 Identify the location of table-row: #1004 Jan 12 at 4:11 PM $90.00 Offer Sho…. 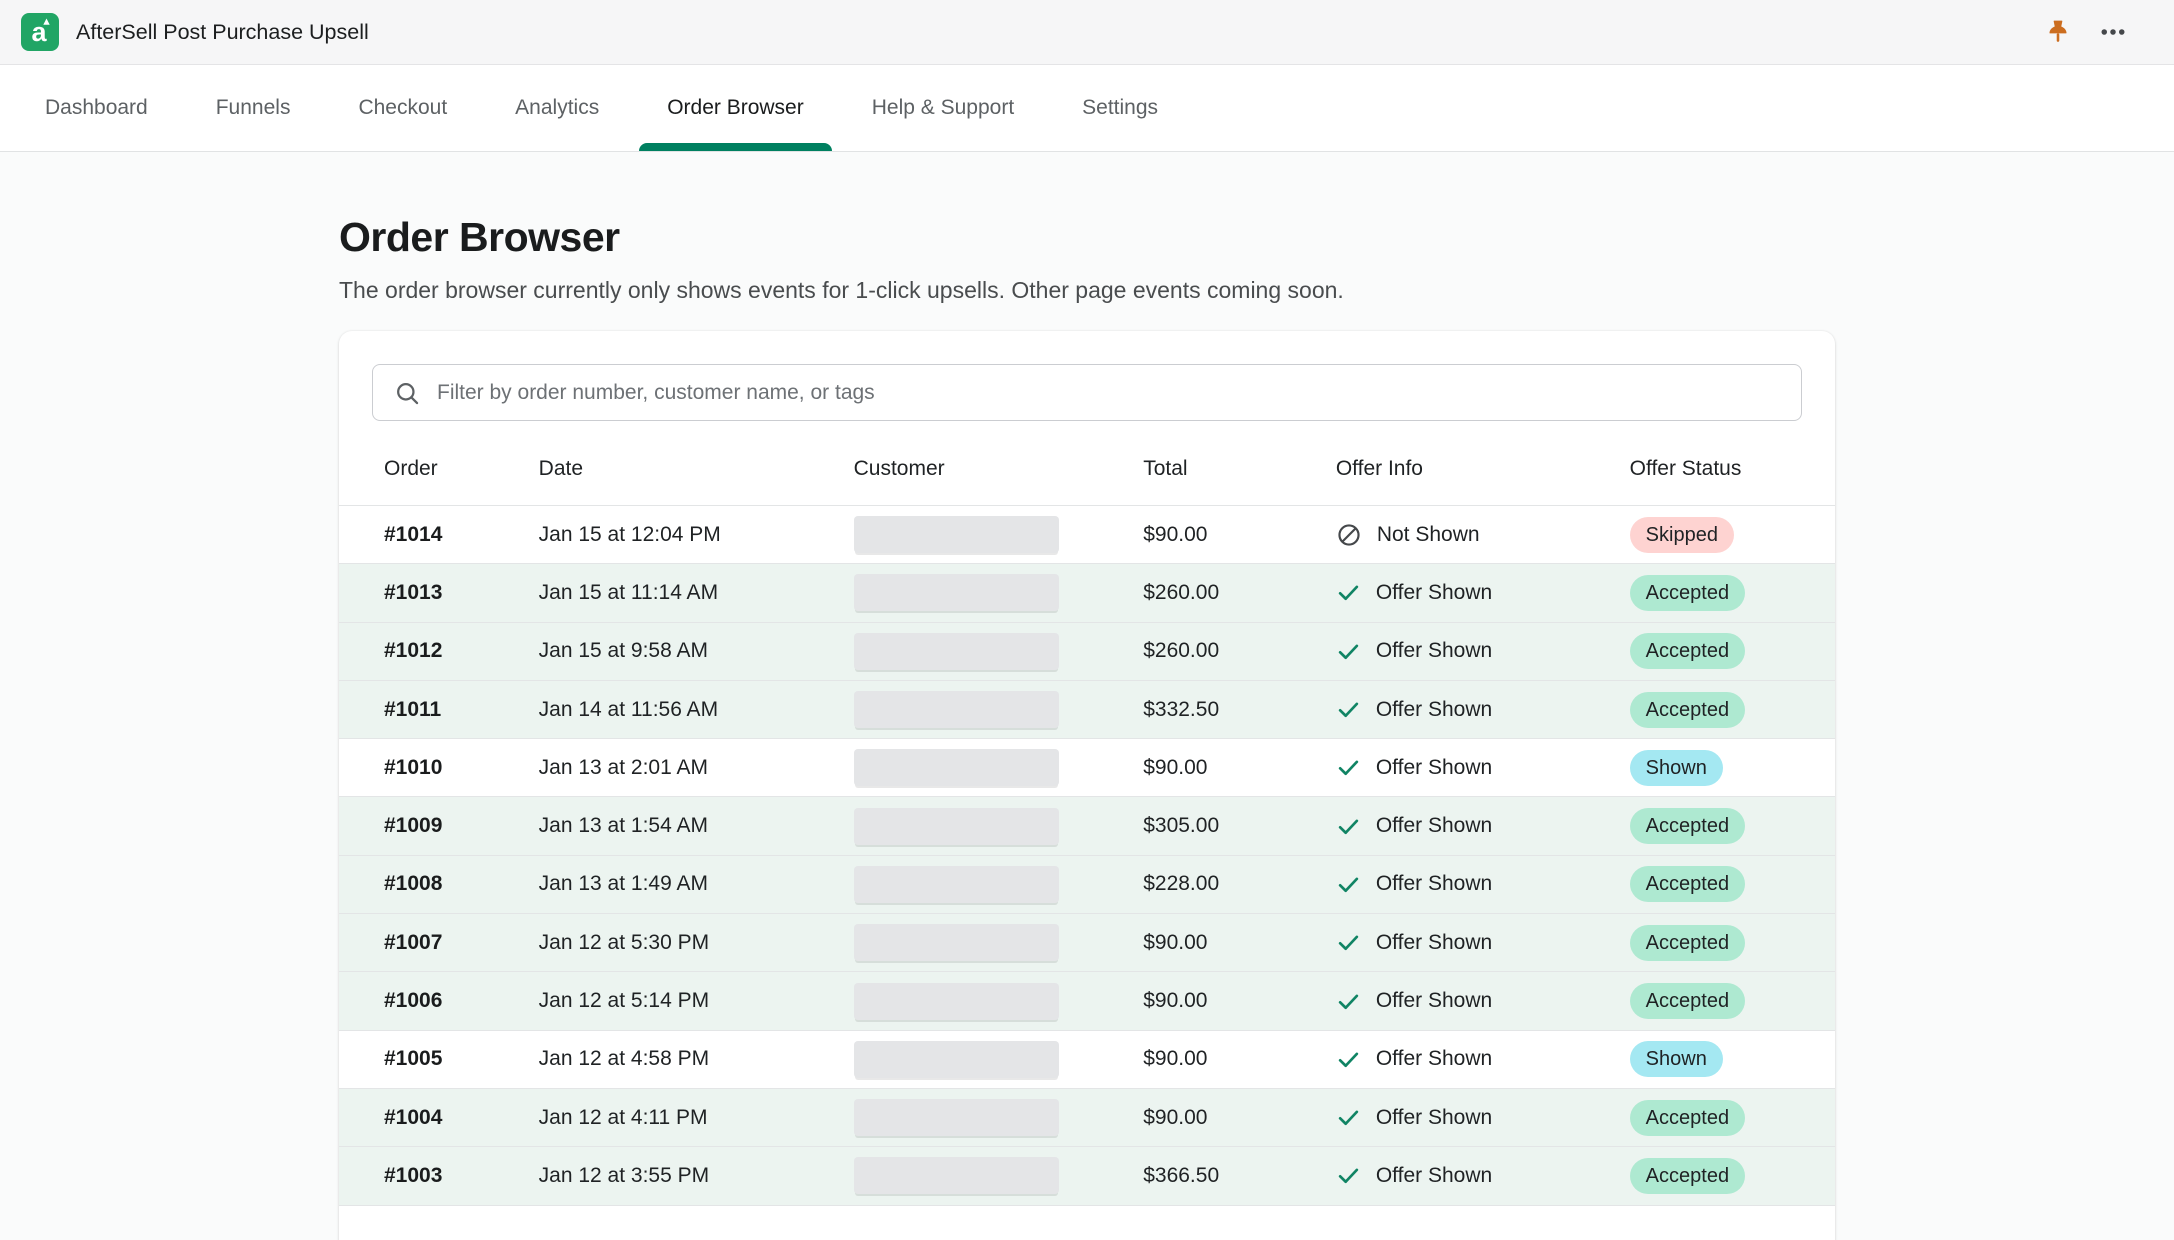
(1087, 1117).